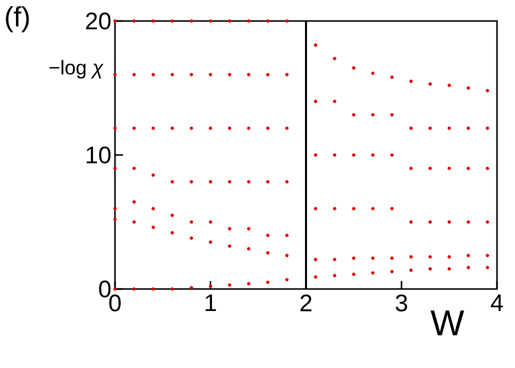 Image resolution: width=515 pixels, height=368 pixels. What do you see at coordinates (17, 19) in the screenshot?
I see `text: (f)` at bounding box center [17, 19].